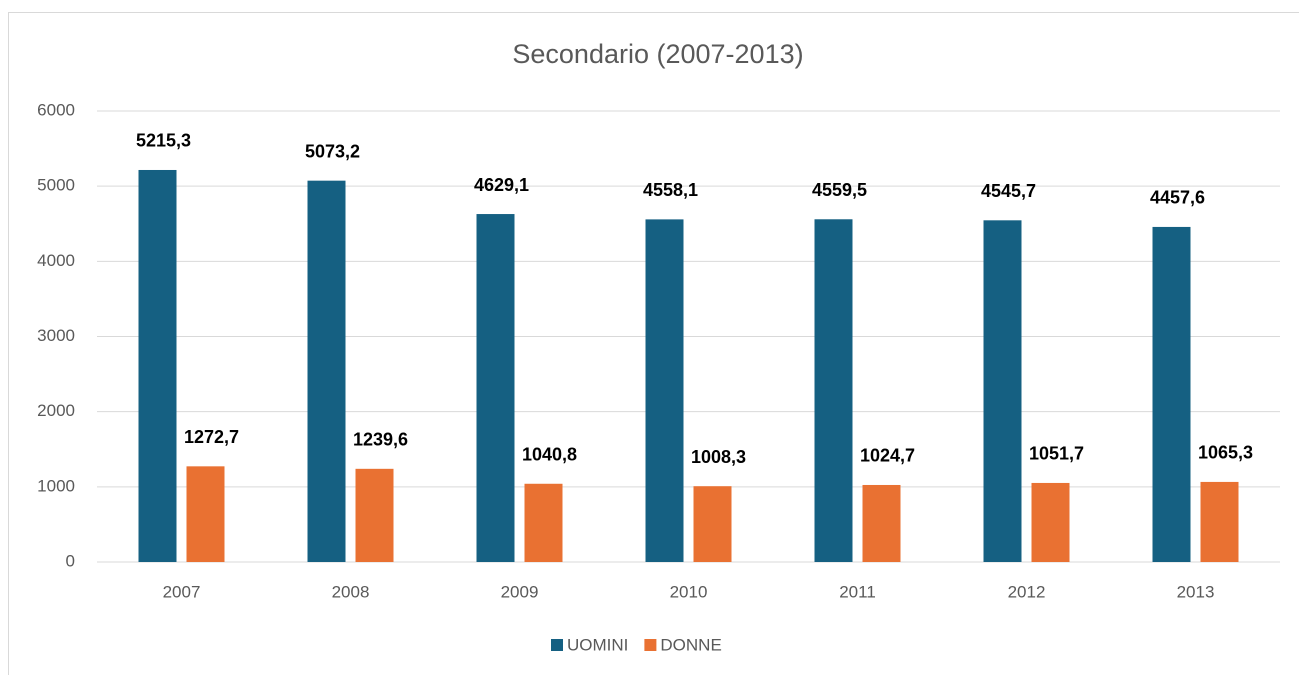 This screenshot has height=680, width=1299. I want to click on data-label: 1065,3, so click(1225, 453).